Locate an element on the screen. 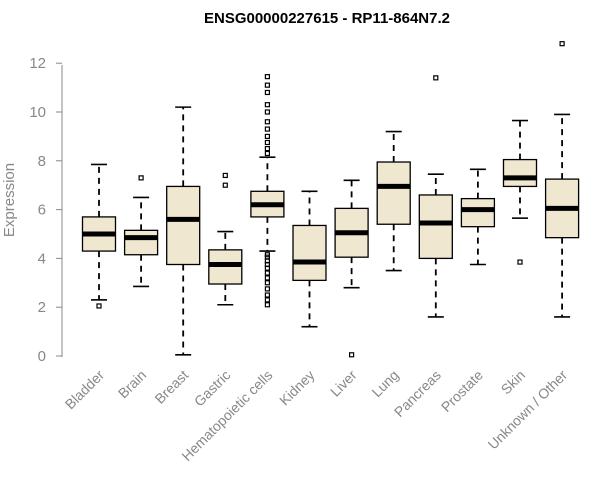 This screenshot has height=500, width=600. y-tick-label: 0 is located at coordinates (42, 356).